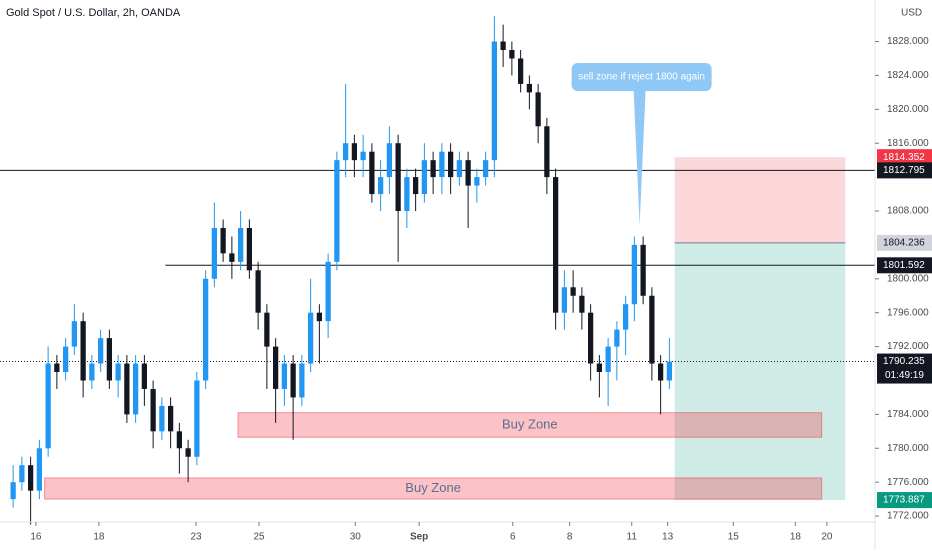 The height and width of the screenshot is (555, 932). I want to click on chart-title: Gold Spot / U.S. Dollar, 2h, OANDA, so click(93, 13).